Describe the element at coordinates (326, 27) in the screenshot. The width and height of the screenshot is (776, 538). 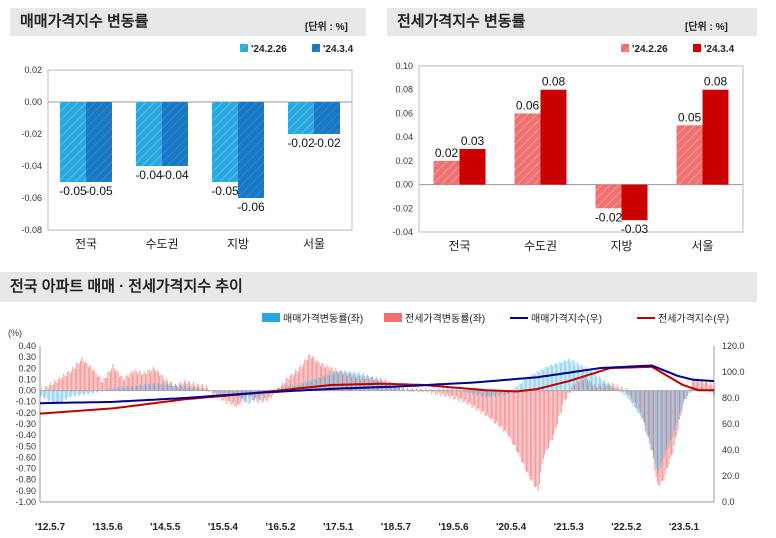
I see `sale-unit-label: [단위 : %]` at that location.